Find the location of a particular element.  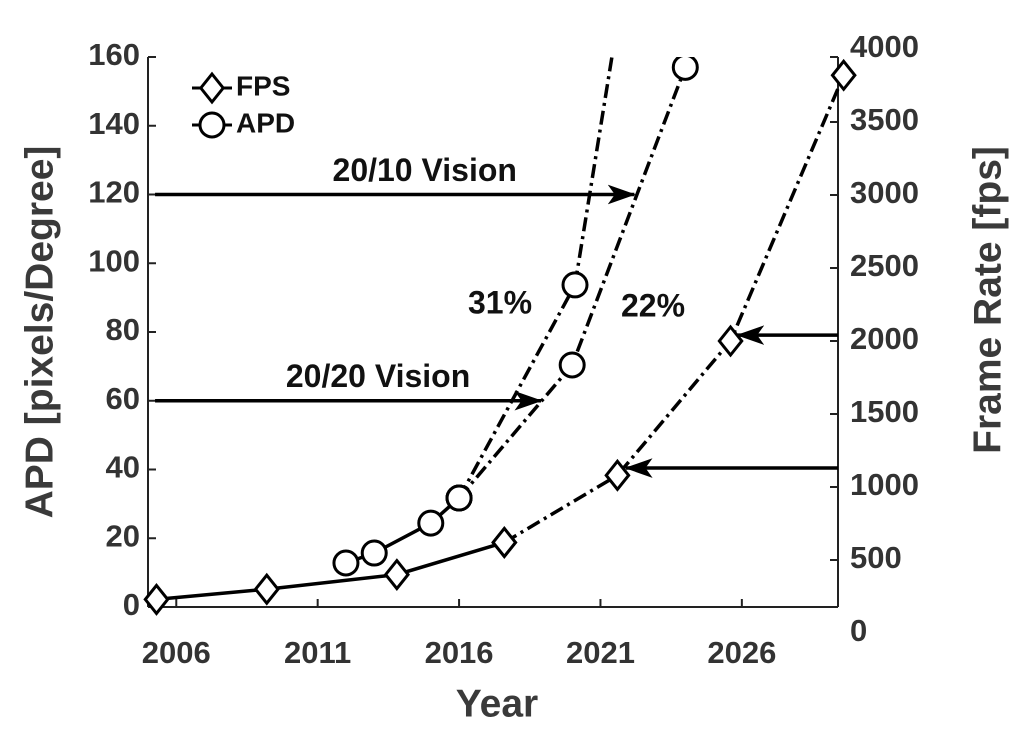

annotation: 31% is located at coordinates (500, 302).